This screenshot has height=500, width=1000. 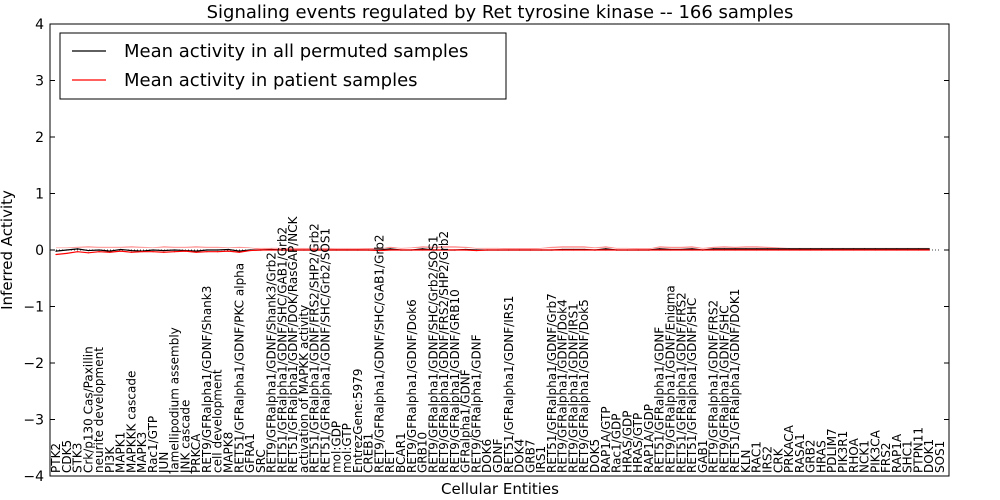 I want to click on category-label: EntrezGene:5979, so click(x=358, y=421).